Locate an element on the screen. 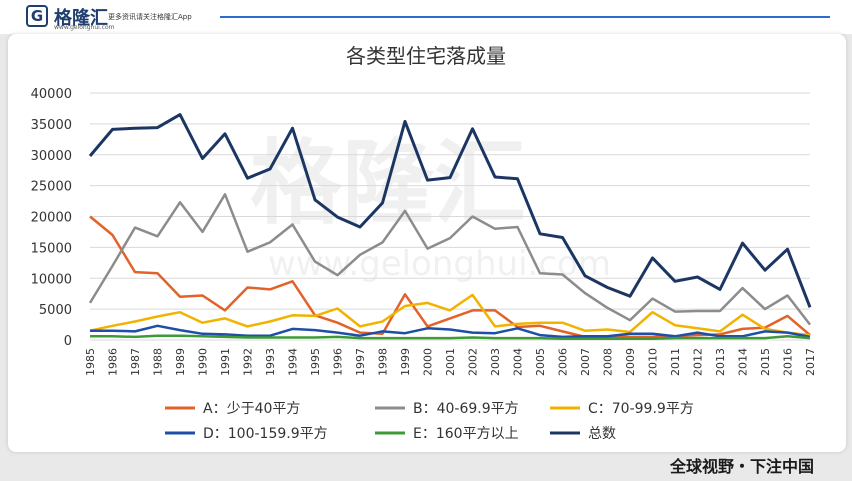  x-tick-label: 2005 is located at coordinates (540, 362).